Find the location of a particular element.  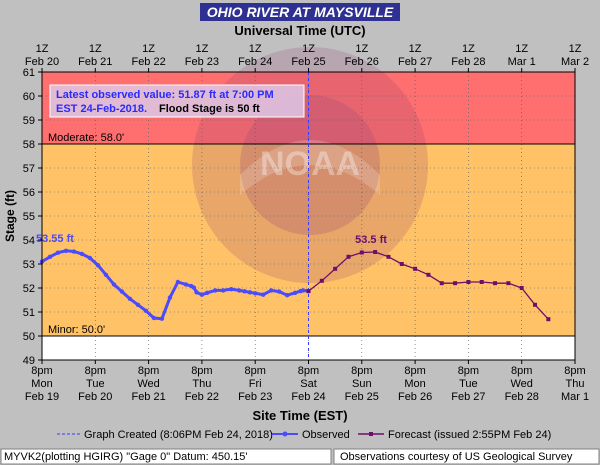

top-tick-date: Feb 27 is located at coordinates (415, 62).